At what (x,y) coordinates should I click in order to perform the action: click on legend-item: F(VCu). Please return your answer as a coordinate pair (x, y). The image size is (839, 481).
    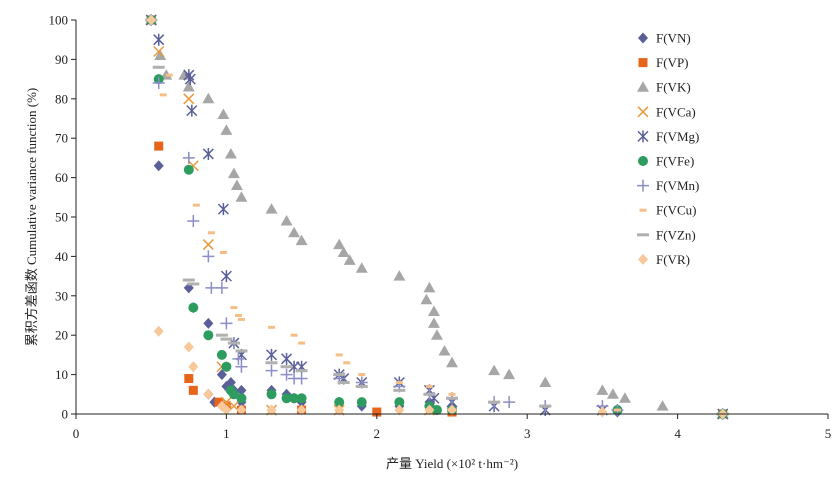
    Looking at the image, I should click on (667, 210).